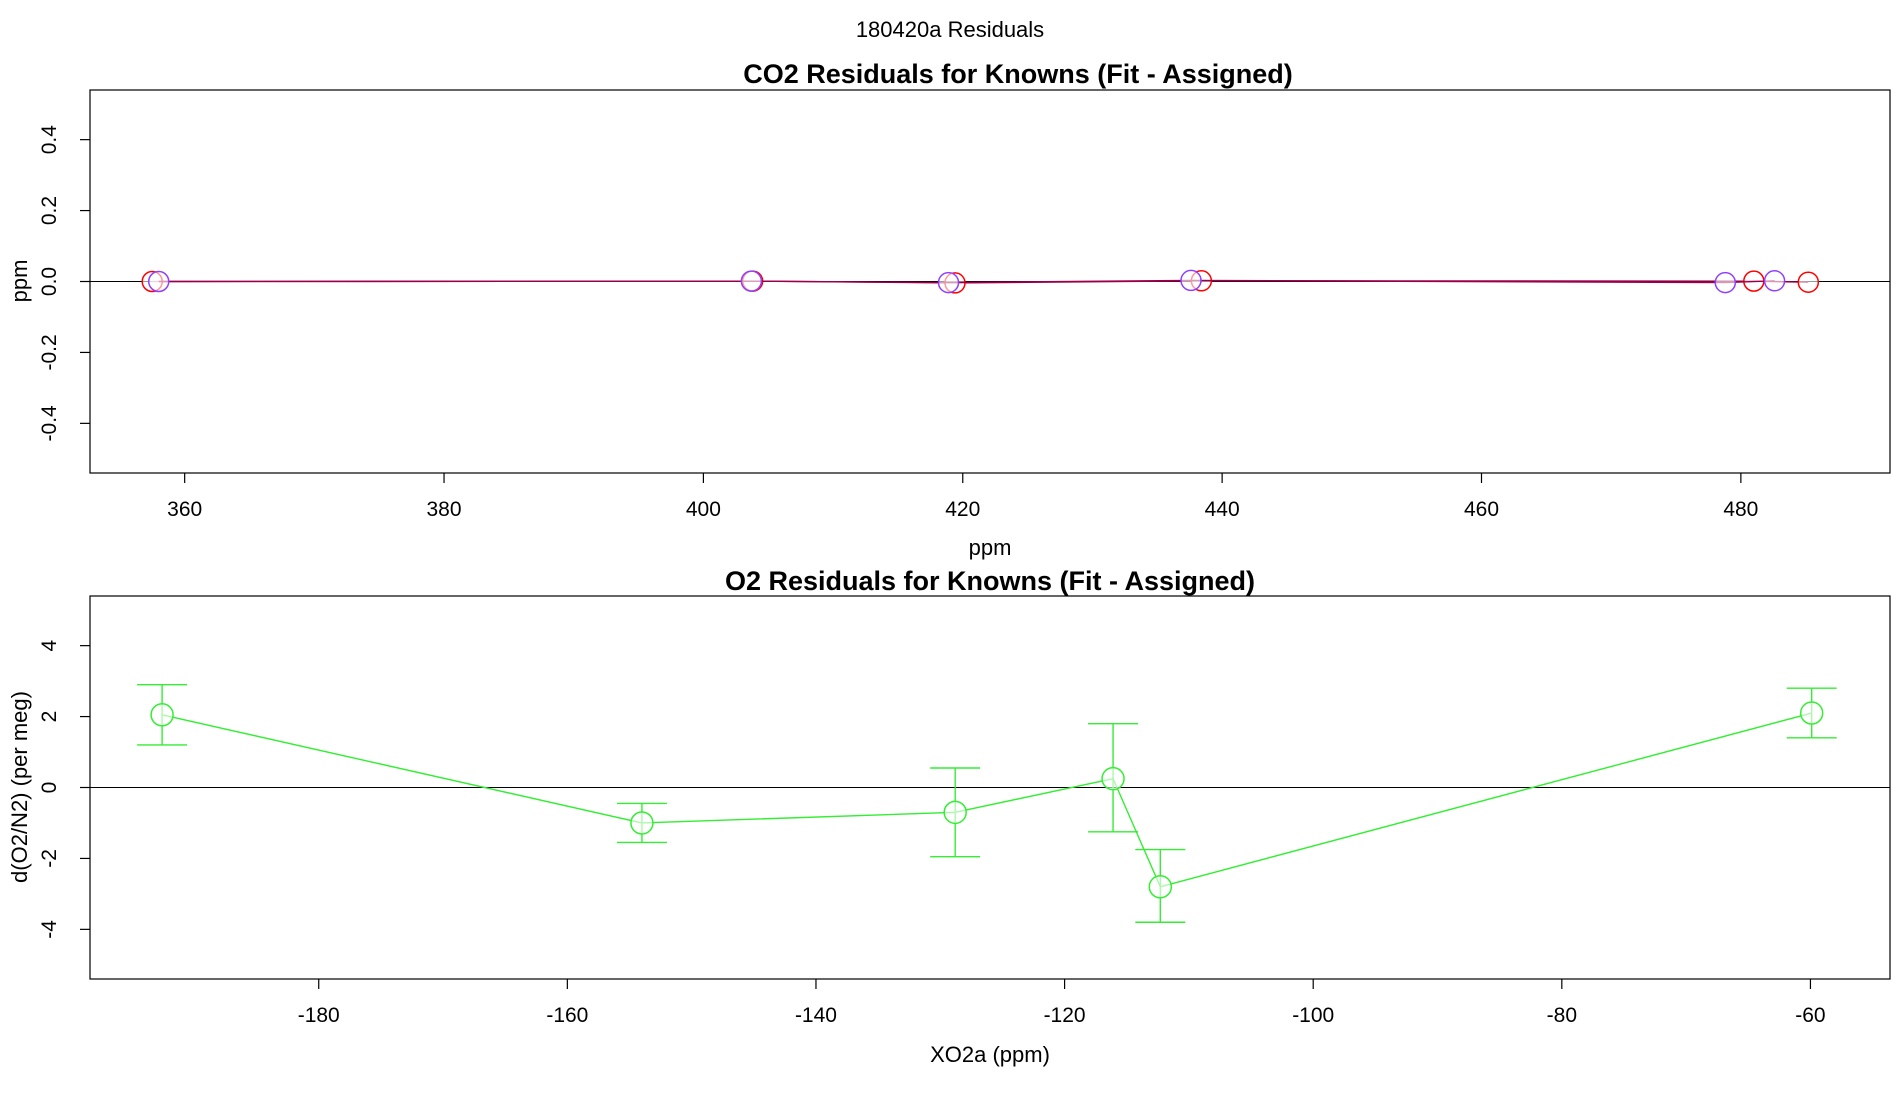 Image resolution: width=1900 pixels, height=1100 pixels. What do you see at coordinates (990, 547) in the screenshot?
I see `co2-x-axis-label: ppm` at bounding box center [990, 547].